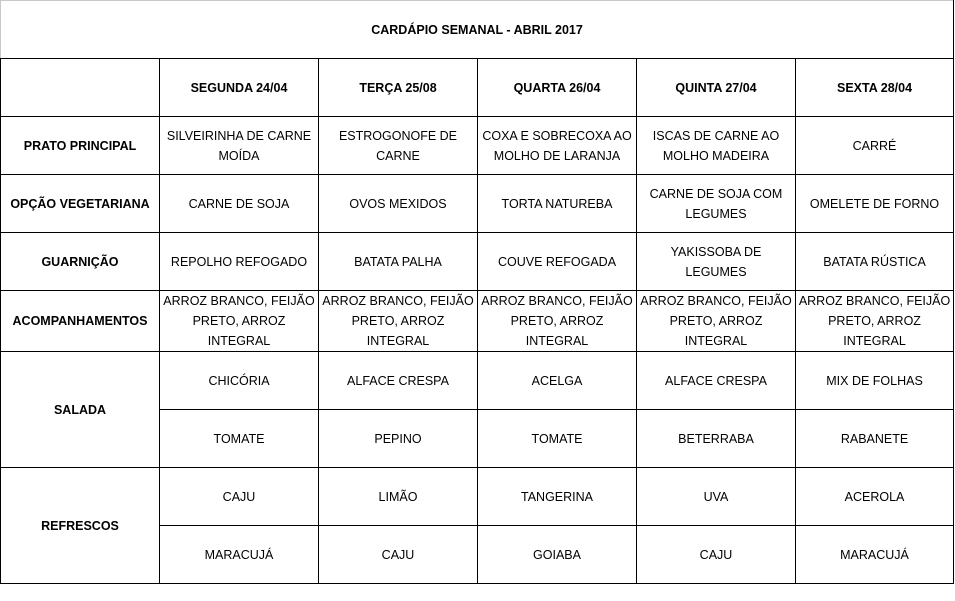 The height and width of the screenshot is (601, 955). What do you see at coordinates (239, 261) in the screenshot?
I see `menu-cell: REPOLHO REFOGADO` at bounding box center [239, 261].